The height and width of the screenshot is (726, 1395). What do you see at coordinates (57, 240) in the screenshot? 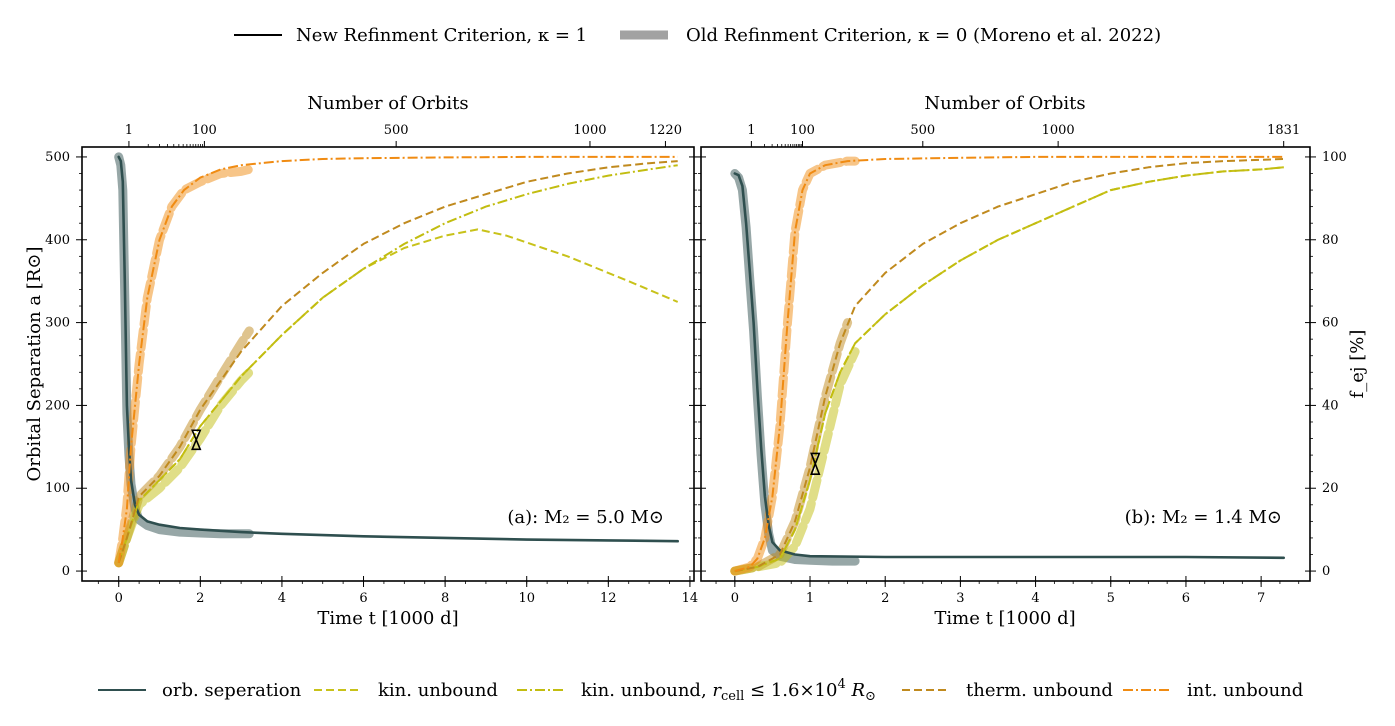
I see `y-left-tick-label: 400` at bounding box center [57, 240].